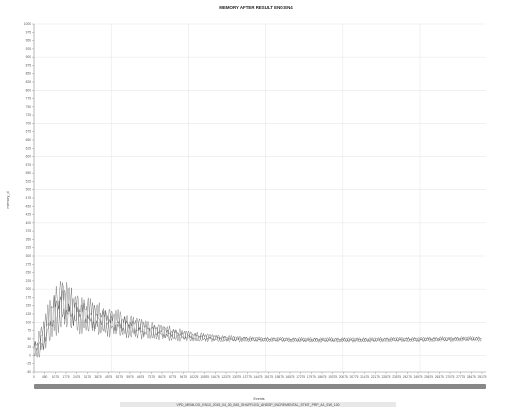 This screenshot has width=512, height=408. I want to click on x-axis-label: Events, so click(259, 399).